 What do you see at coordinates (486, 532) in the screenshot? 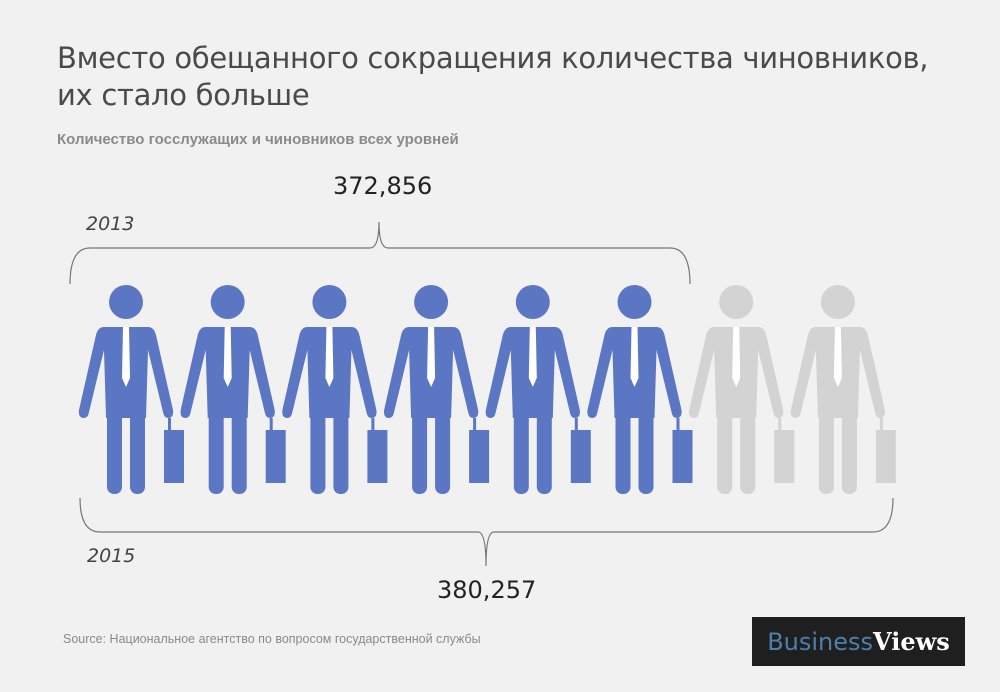
I see `bracket-2015` at bounding box center [486, 532].